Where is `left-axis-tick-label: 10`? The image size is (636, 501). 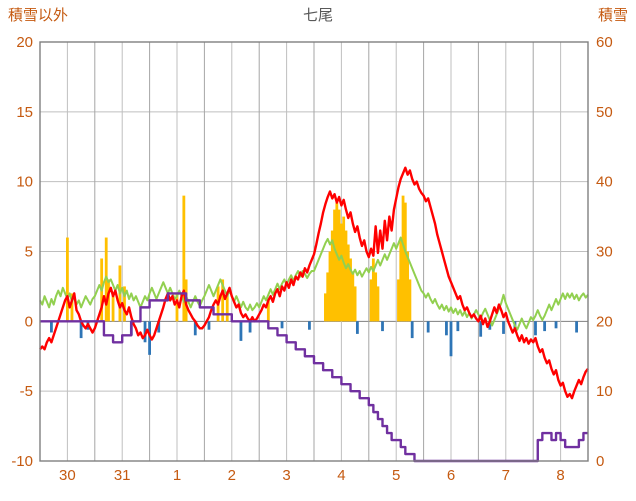 left-axis-tick-label: 10 is located at coordinates (24, 182).